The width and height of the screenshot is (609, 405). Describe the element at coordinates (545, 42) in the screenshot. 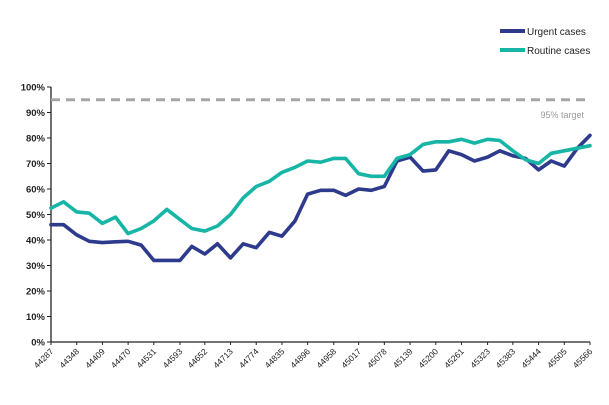

I see `legend: Urgent cases Routine cases` at that location.